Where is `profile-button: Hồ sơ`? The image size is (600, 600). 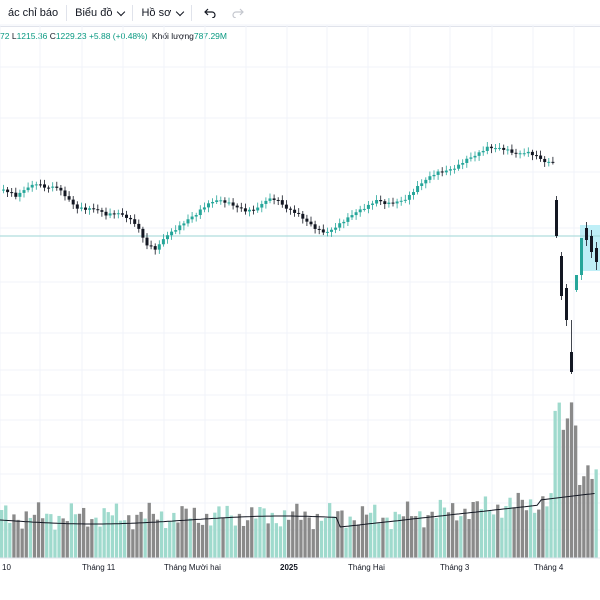 profile-button: Hồ sơ is located at coordinates (162, 13).